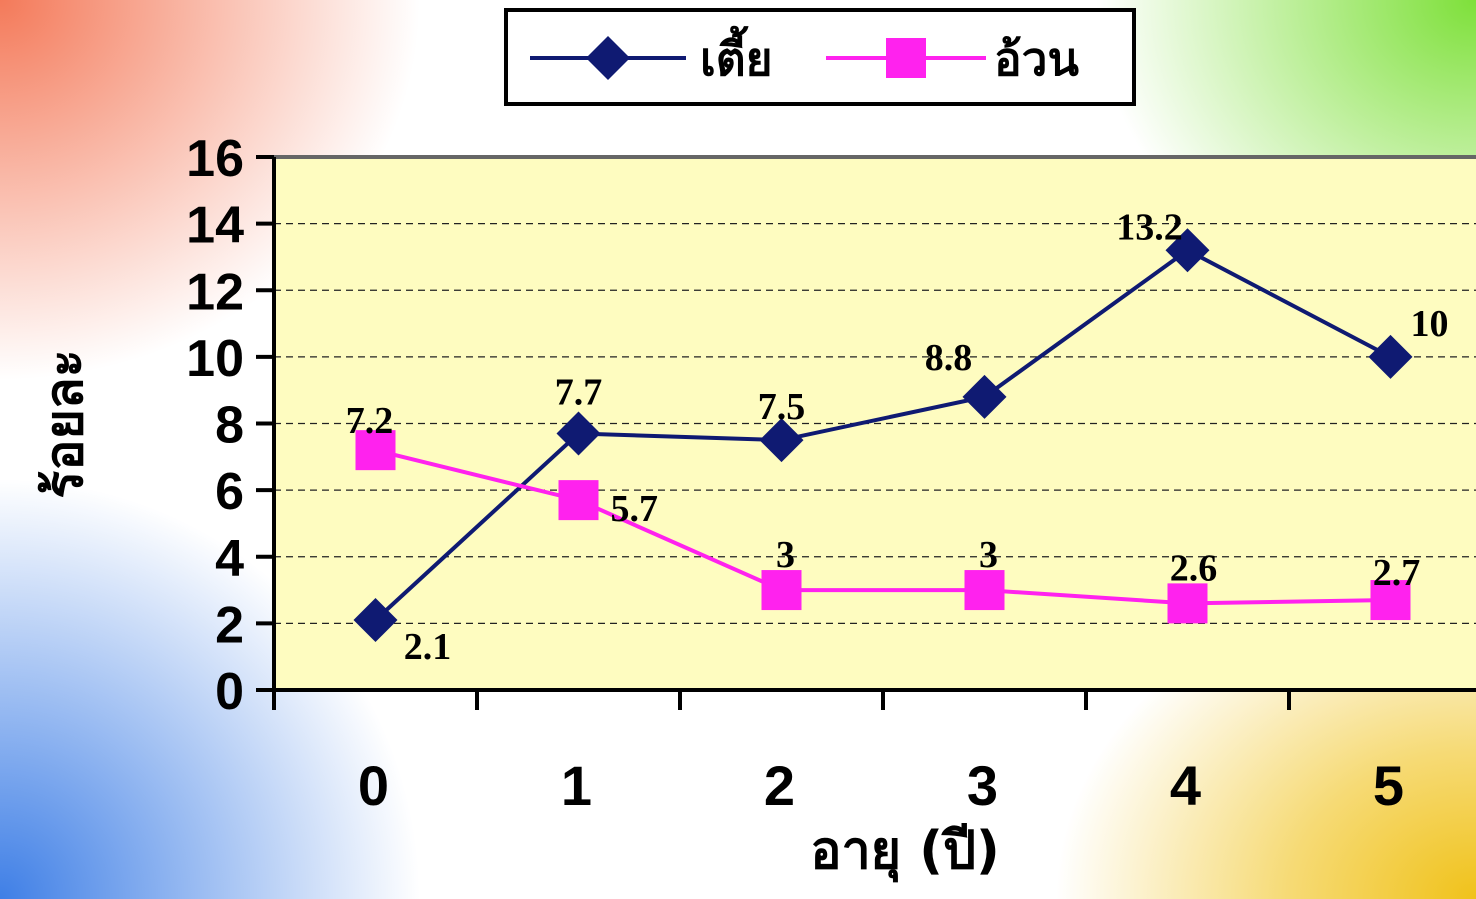  Describe the element at coordinates (1036, 59) in the screenshot. I see `legend-label-obese: อ้วน` at that location.